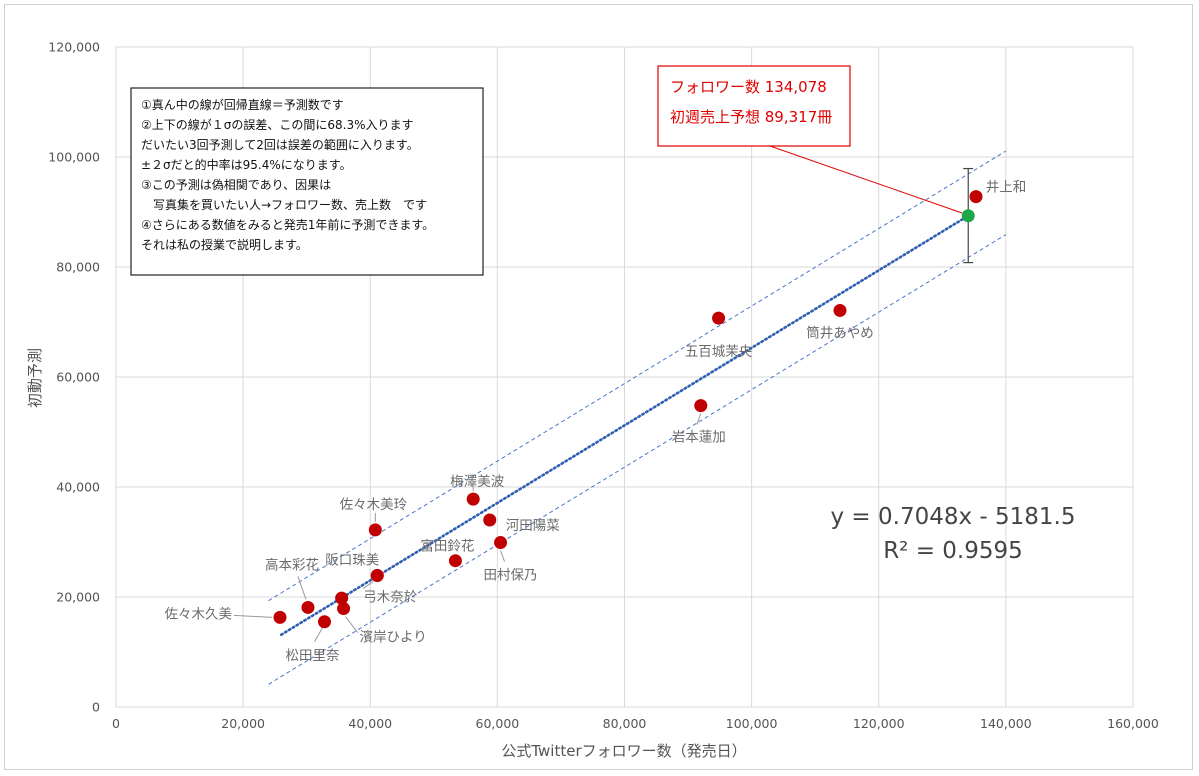 This screenshot has height=776, width=1199. Describe the element at coordinates (866, 179) in the screenshot. I see `callout-pointer` at that location.